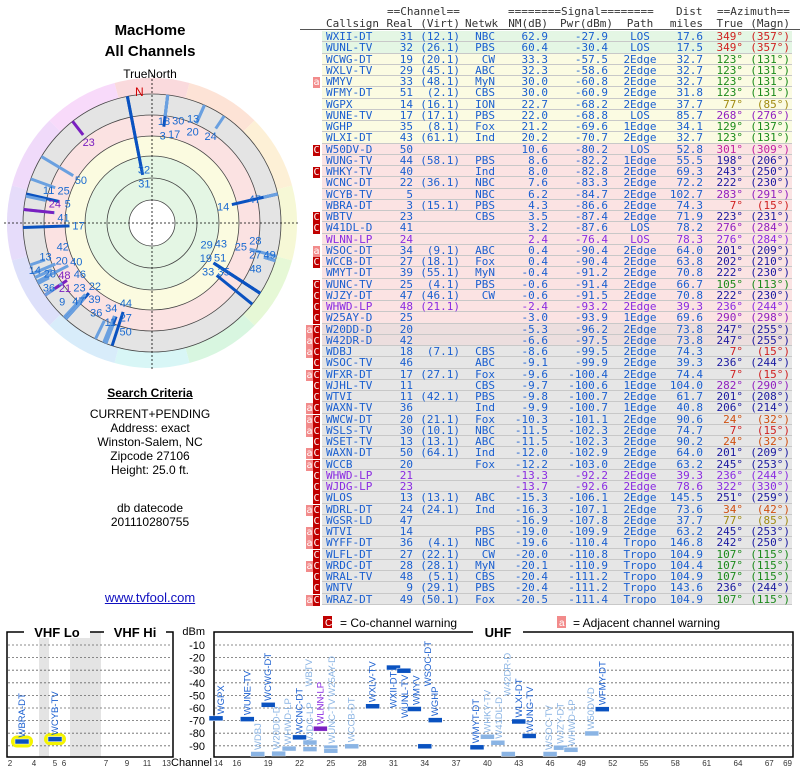 The image size is (800, 768). Describe the element at coordinates (349, 565) in the screenshot. I see `cell-callsign: WRDC-DT` at that location.